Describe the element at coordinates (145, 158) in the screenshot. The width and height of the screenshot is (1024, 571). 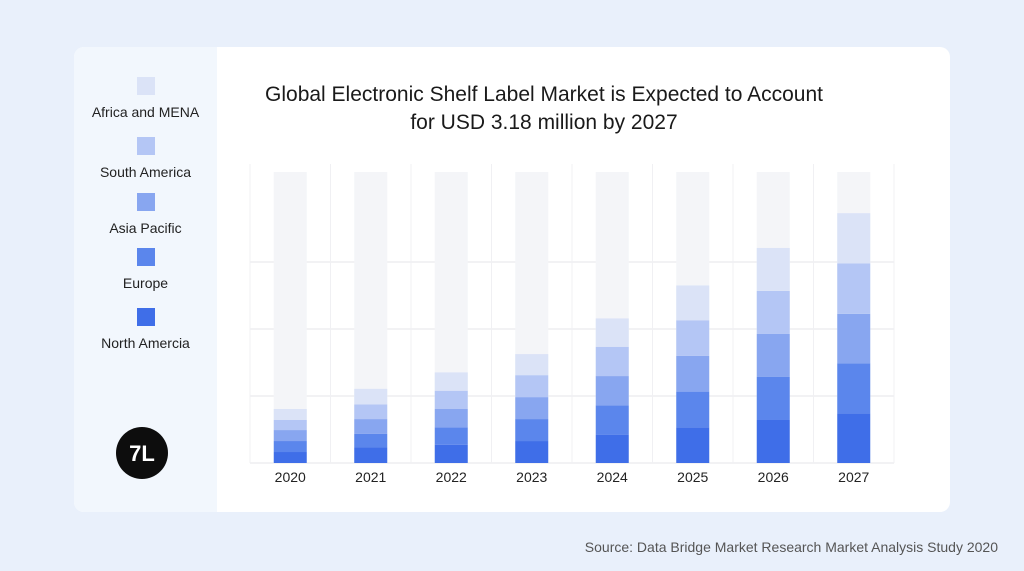
I see `legend-item-south-america: South America` at that location.